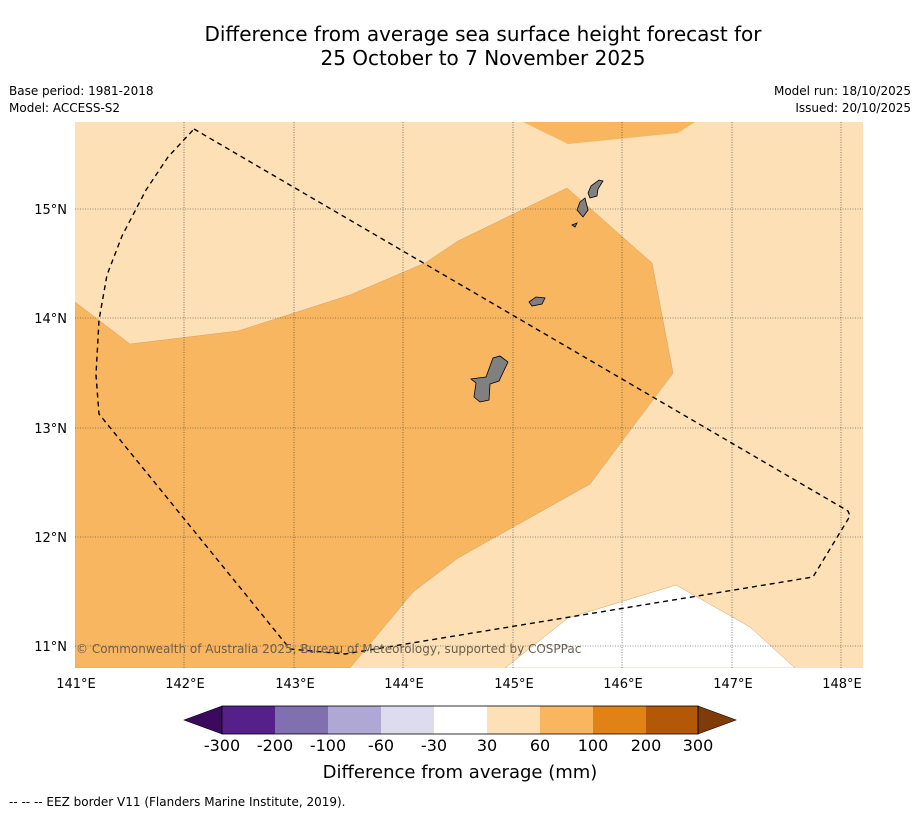 The width and height of the screenshot is (919, 816). What do you see at coordinates (646, 745) in the screenshot?
I see `cb-tick-9: 200` at bounding box center [646, 745].